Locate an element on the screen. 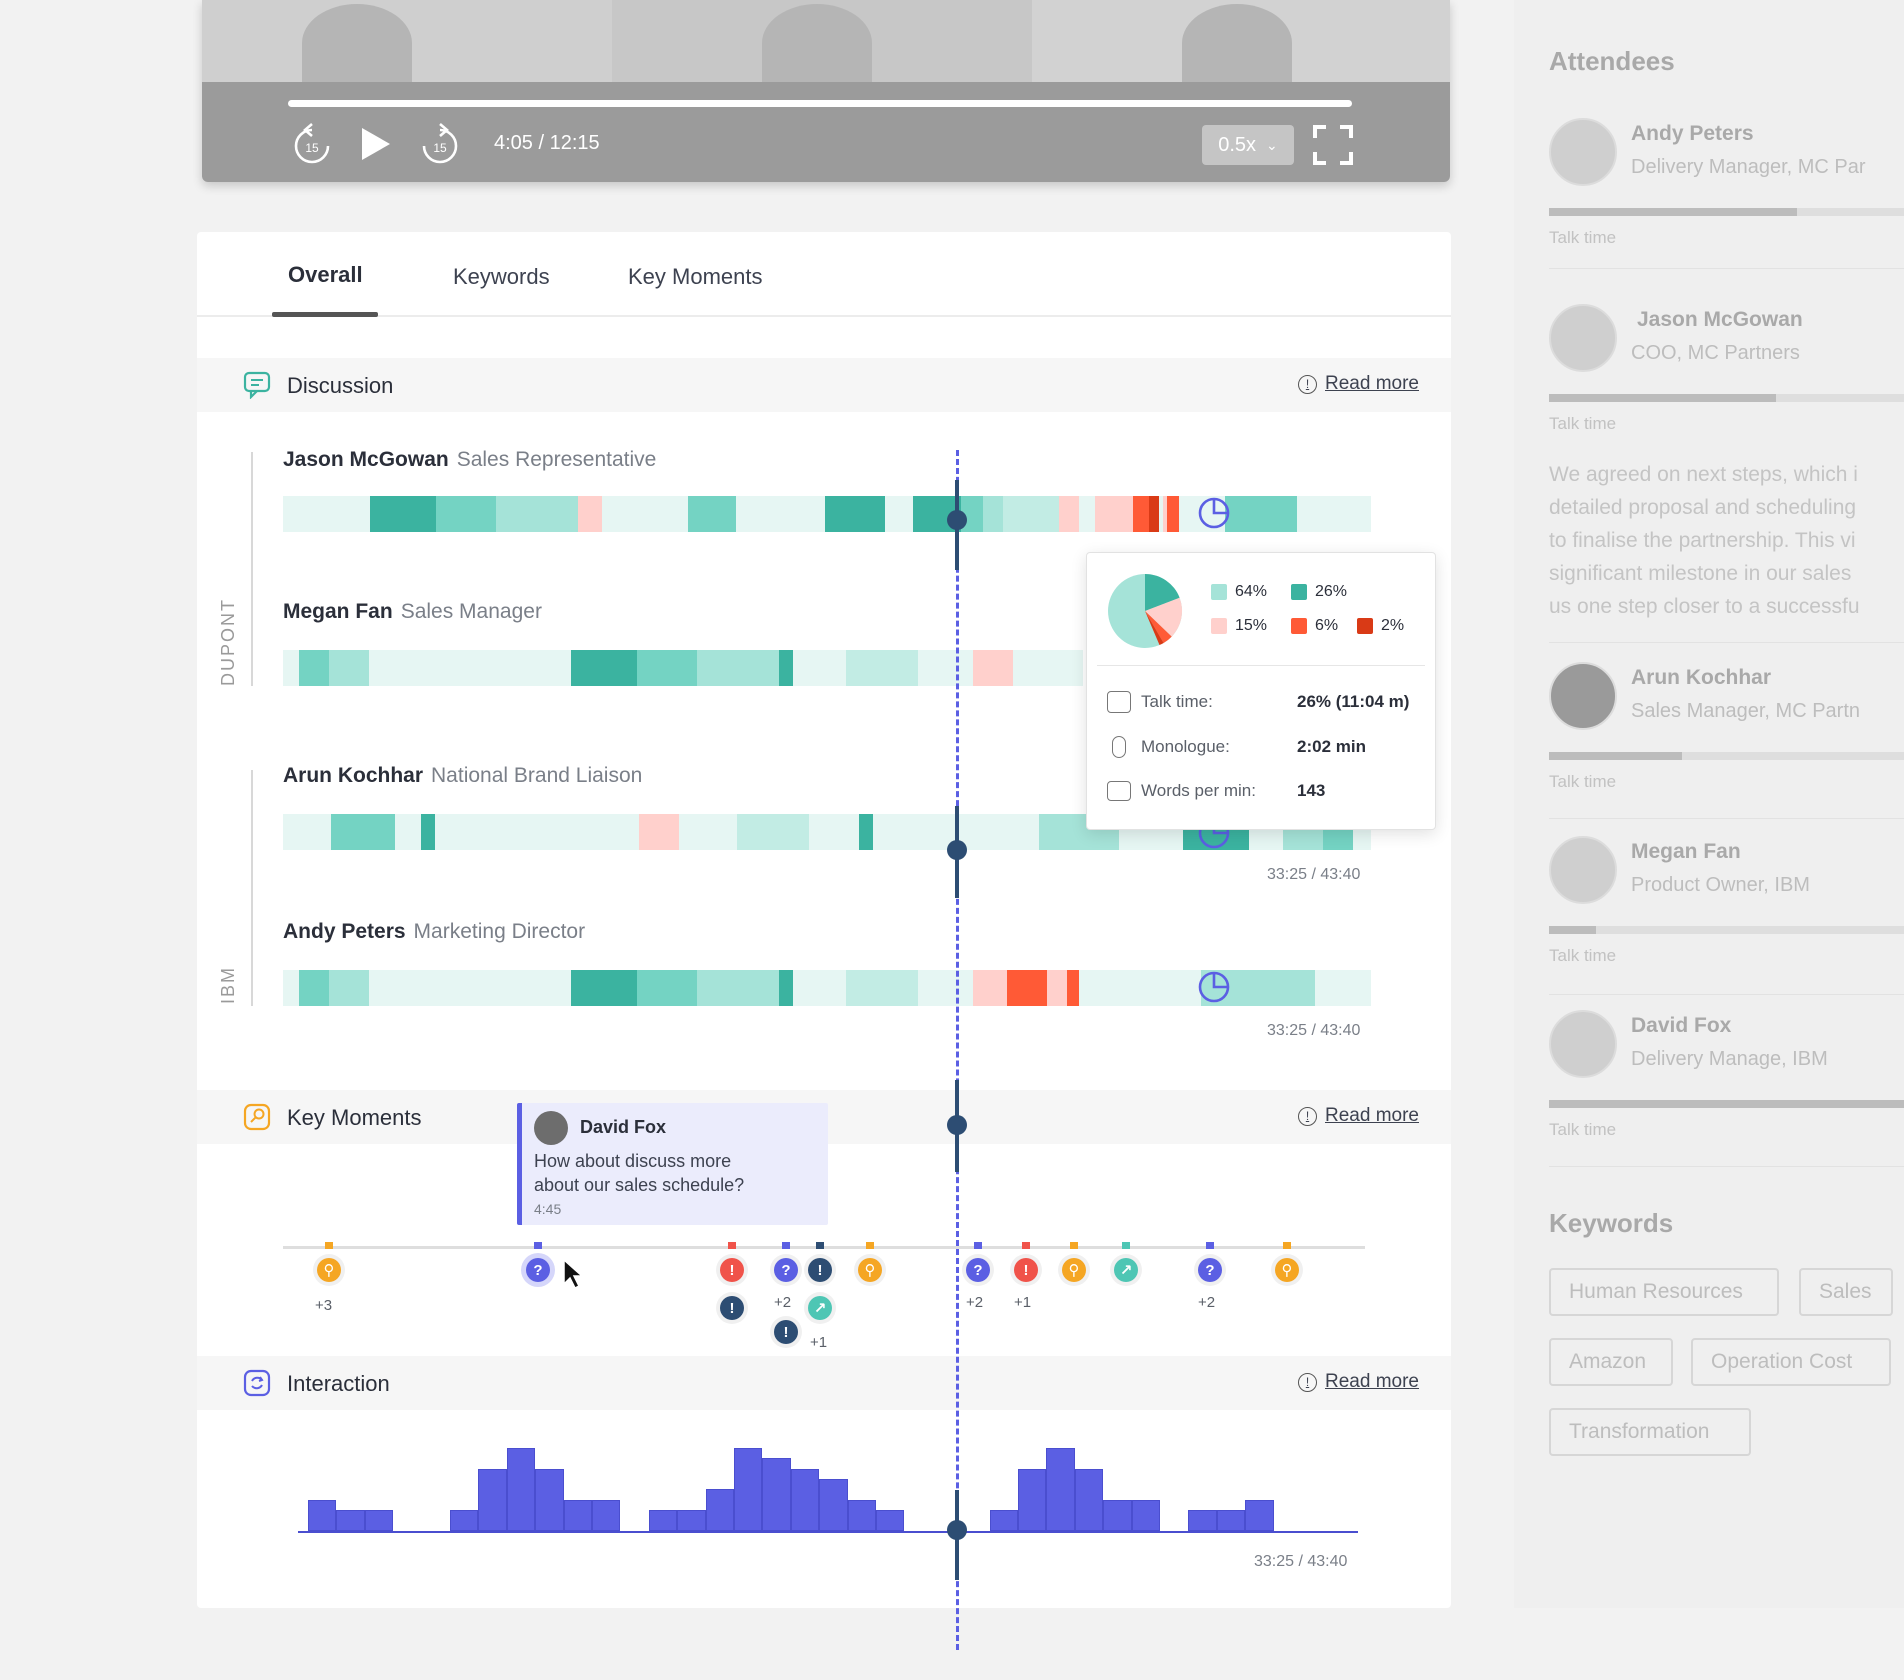  speaker-role: Sales Manager is located at coordinates (471, 611).